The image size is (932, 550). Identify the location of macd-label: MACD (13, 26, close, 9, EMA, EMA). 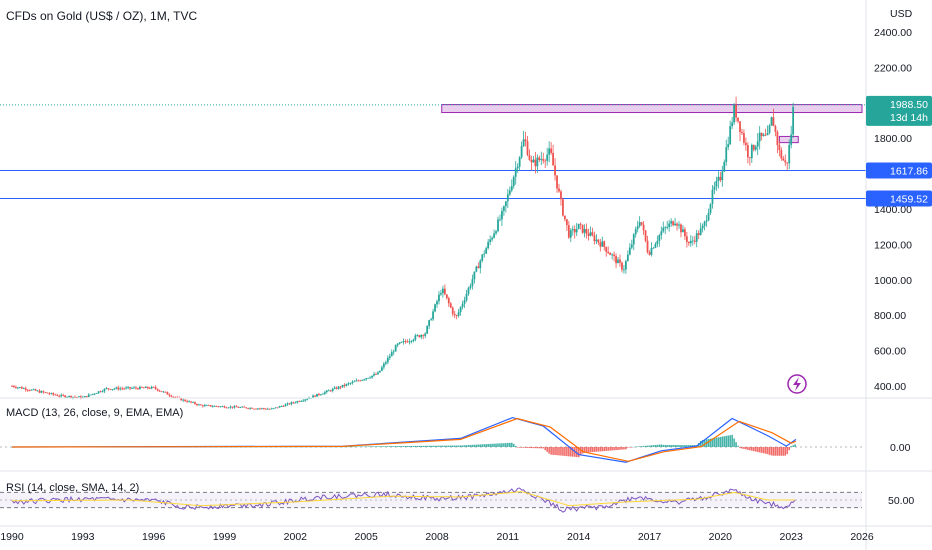
(95, 413).